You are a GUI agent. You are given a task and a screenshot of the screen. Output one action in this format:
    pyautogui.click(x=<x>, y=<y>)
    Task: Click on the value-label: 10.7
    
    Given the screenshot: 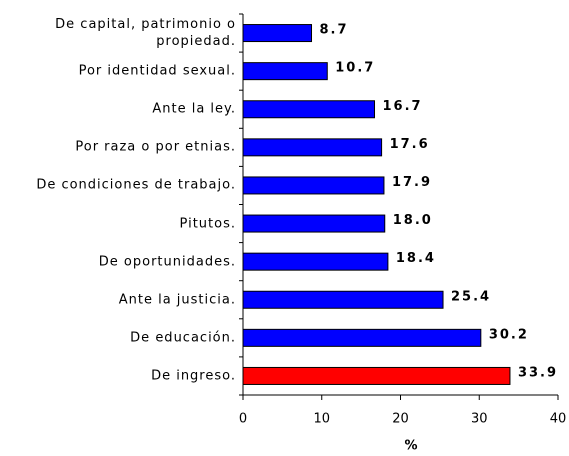 What is the action you would take?
    pyautogui.click(x=355, y=68)
    